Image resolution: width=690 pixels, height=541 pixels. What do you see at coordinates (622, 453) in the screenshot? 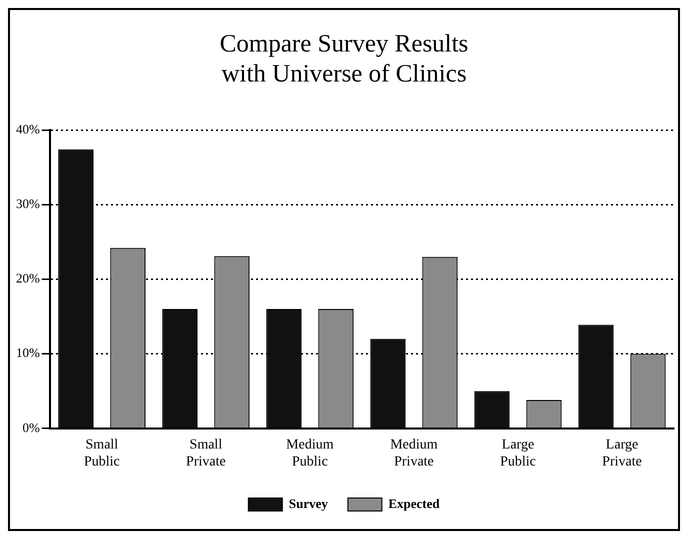
I see `x-tick-label: Large Private` at bounding box center [622, 453].